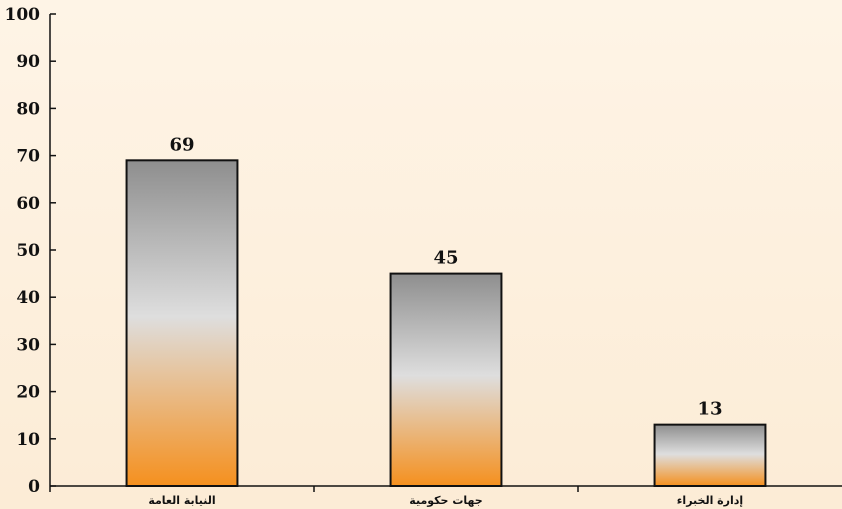  I want to click on y-tick-label: 10, so click(28, 440).